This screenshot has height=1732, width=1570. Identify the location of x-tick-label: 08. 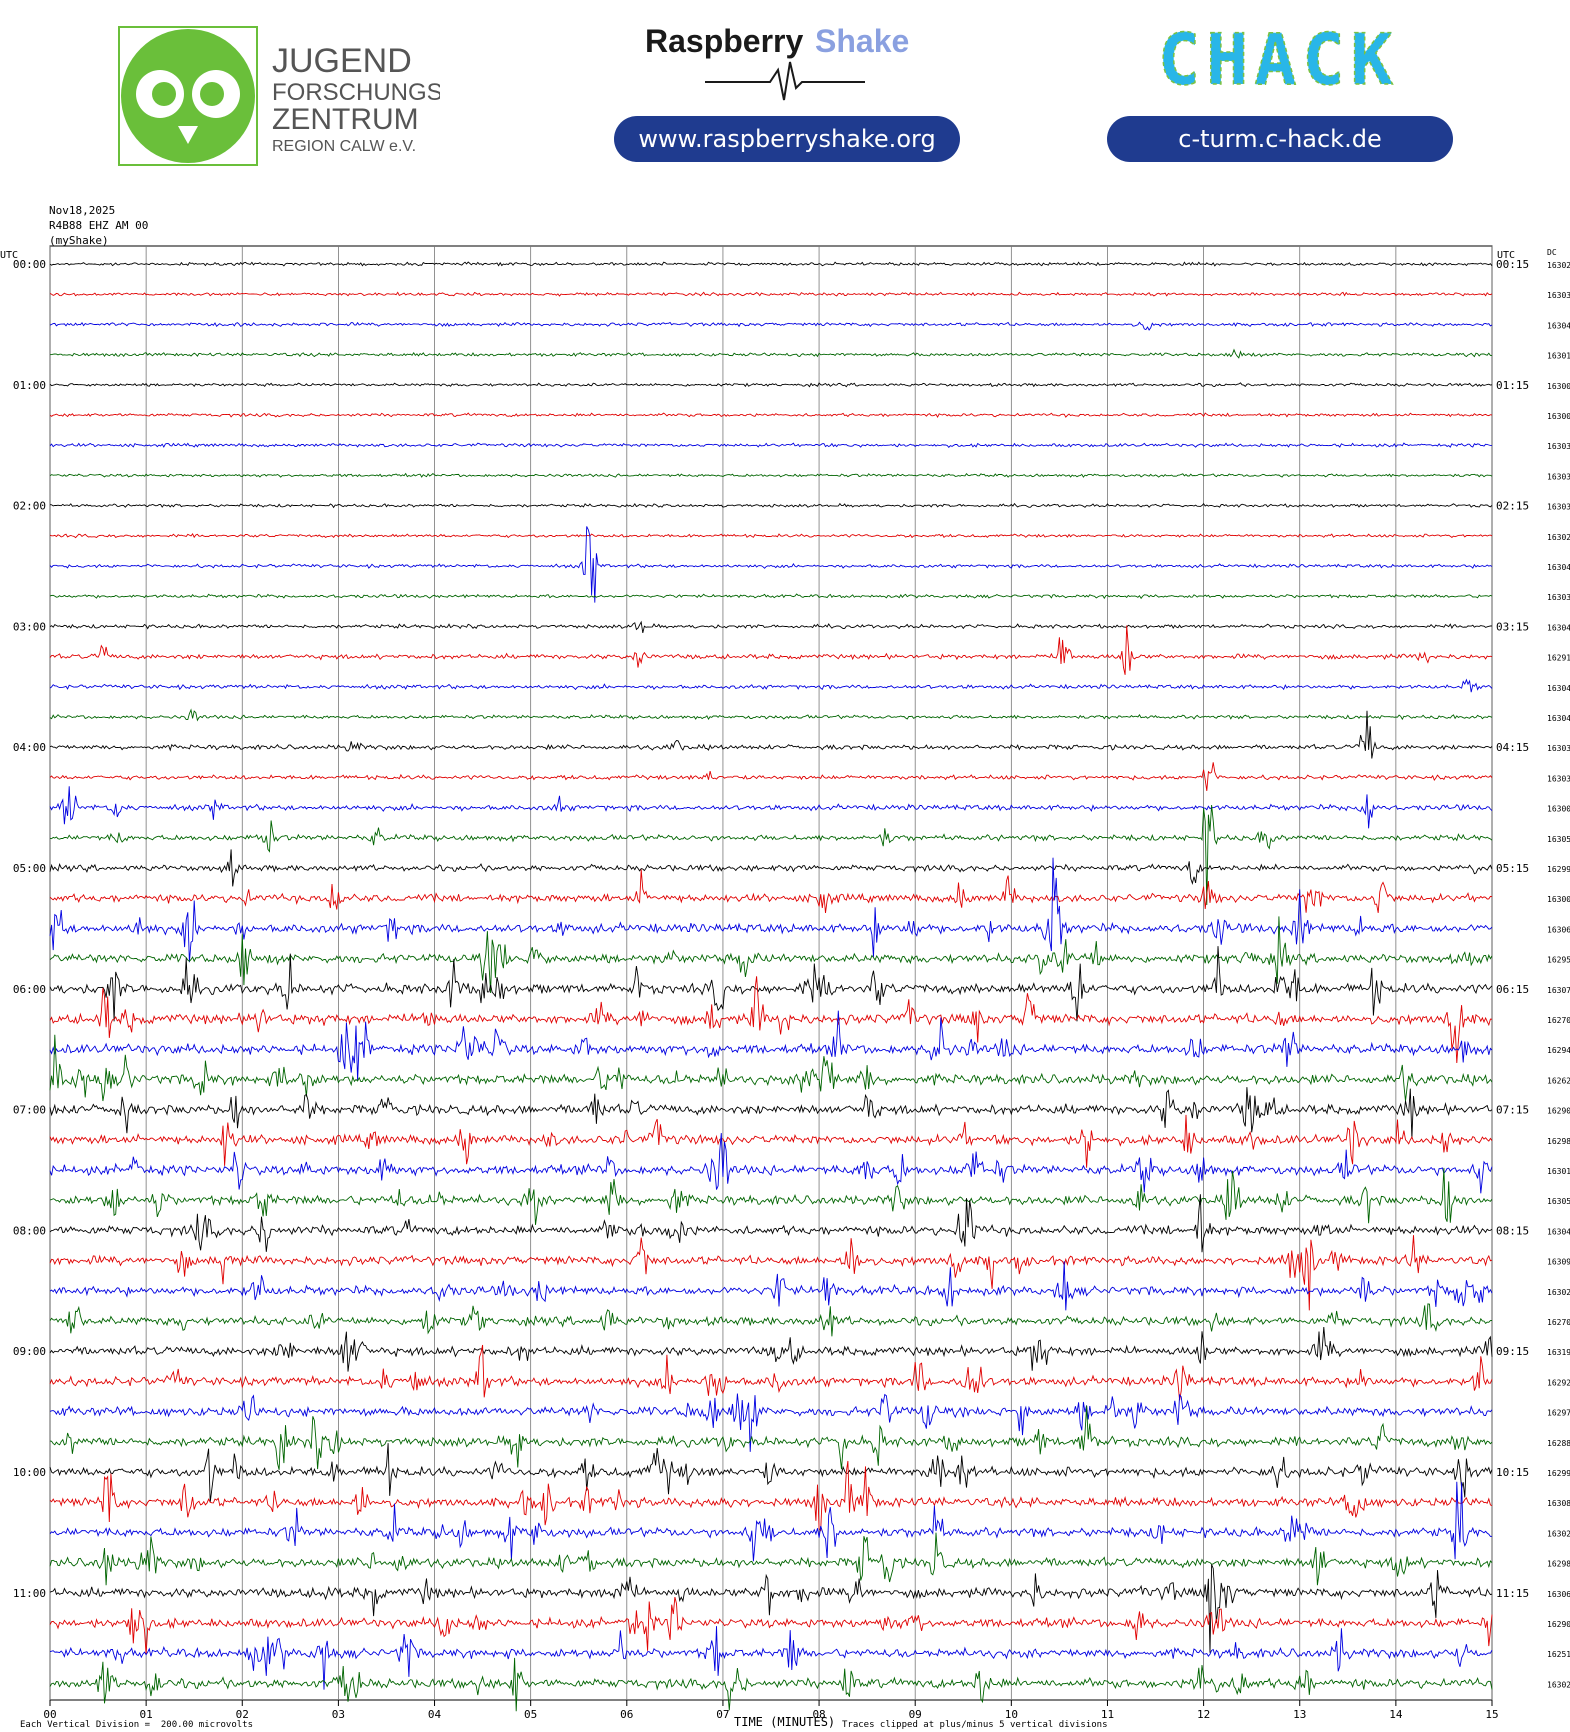
(818, 1714).